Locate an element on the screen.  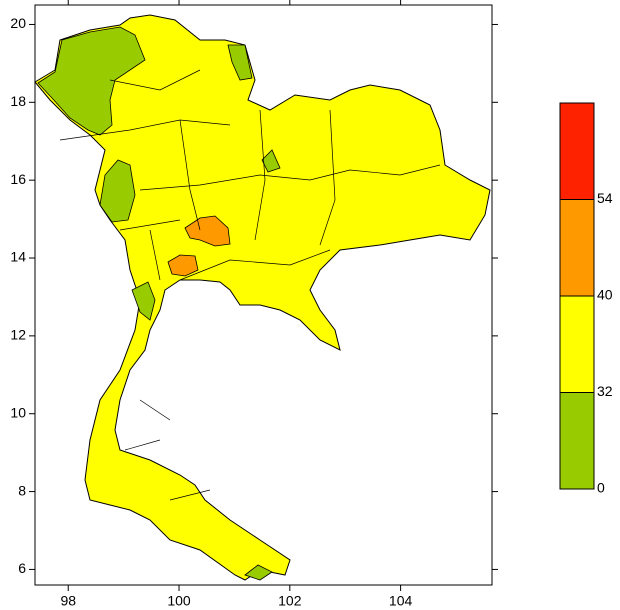
legend-label: 40 is located at coordinates (605, 295).